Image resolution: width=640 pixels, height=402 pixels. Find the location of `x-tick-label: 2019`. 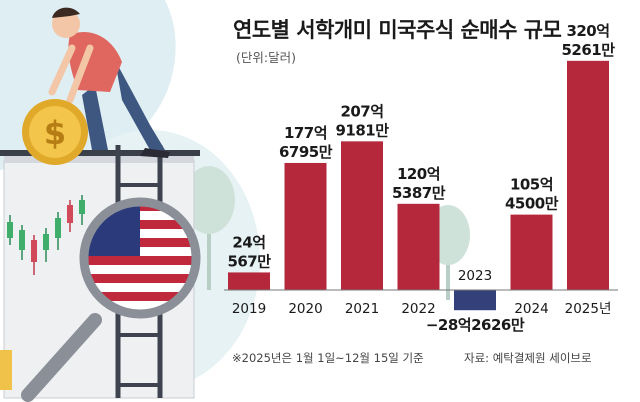

x-tick-label: 2019 is located at coordinates (249, 309).